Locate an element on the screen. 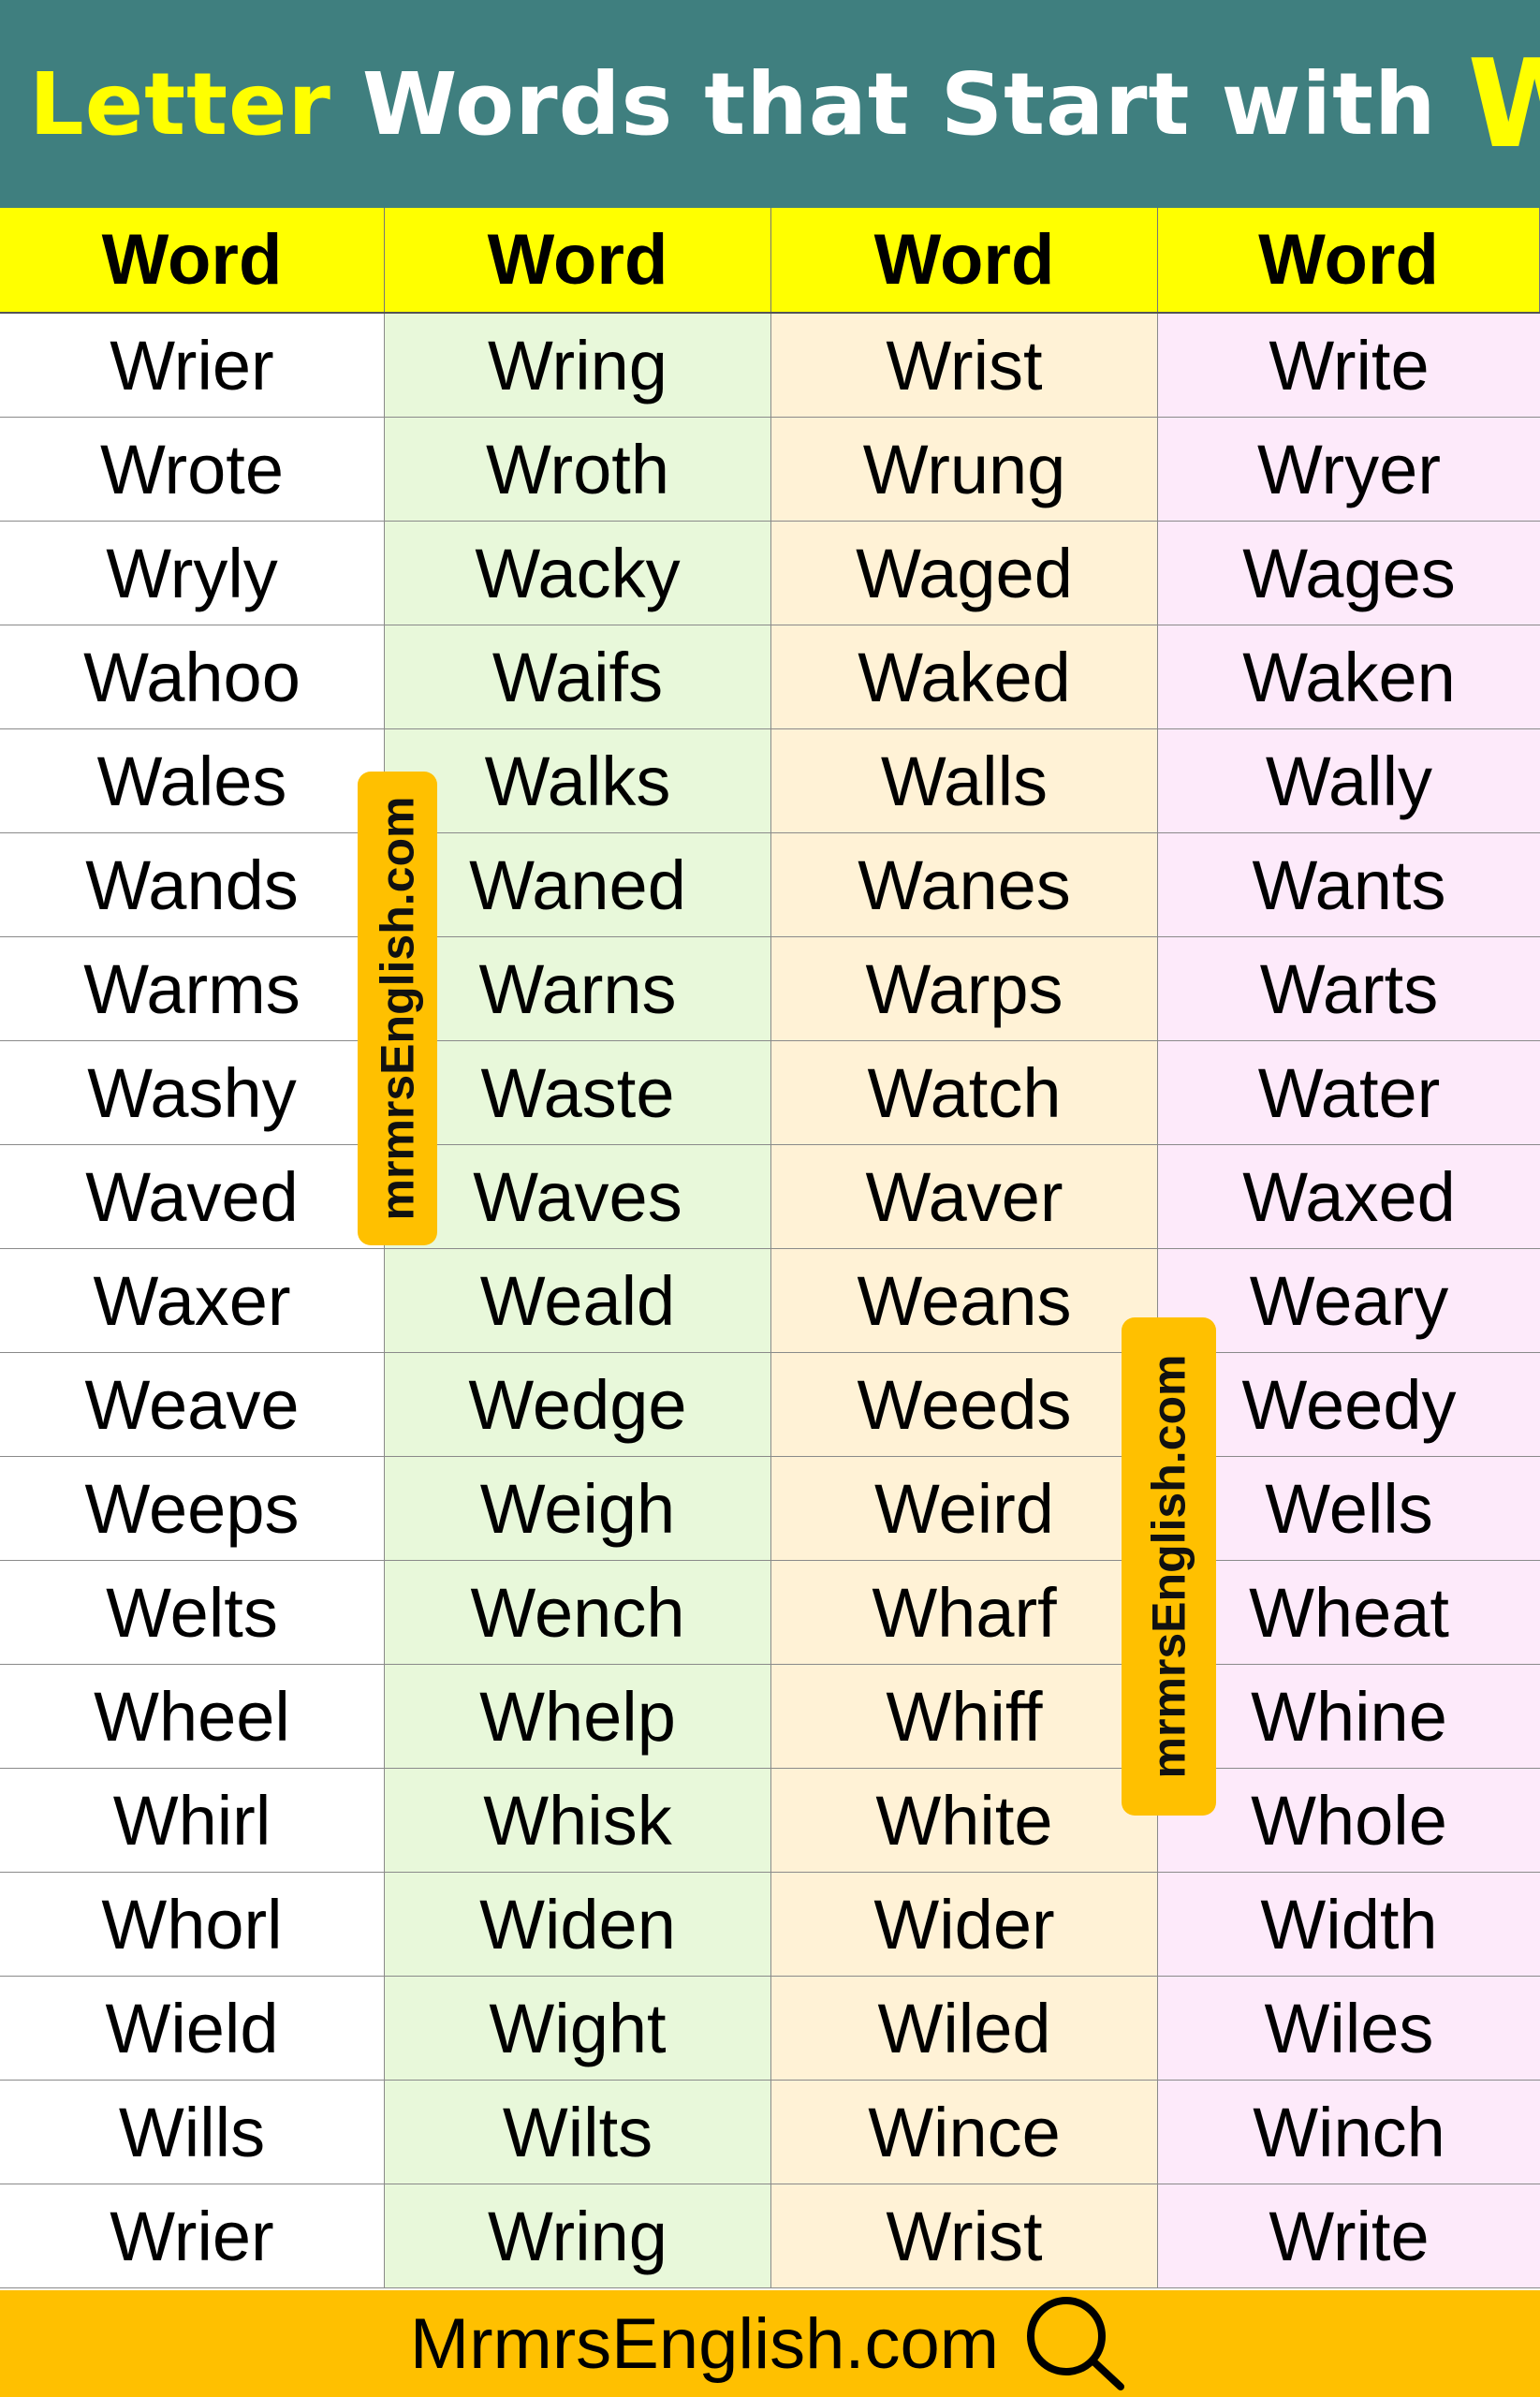  word-cell: Whiff is located at coordinates (964, 1716).